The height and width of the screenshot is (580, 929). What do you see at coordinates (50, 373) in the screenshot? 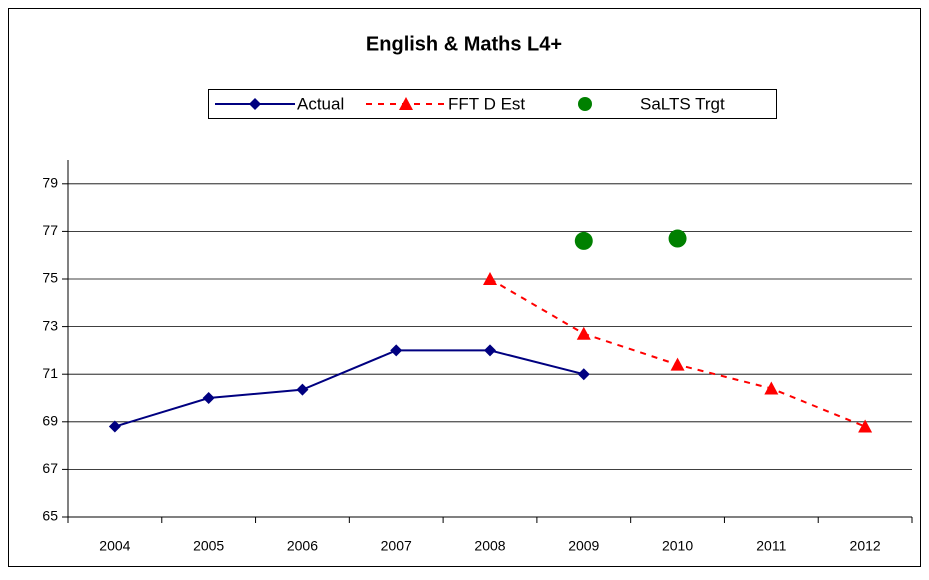
I see `y-tick-label: 71` at bounding box center [50, 373].